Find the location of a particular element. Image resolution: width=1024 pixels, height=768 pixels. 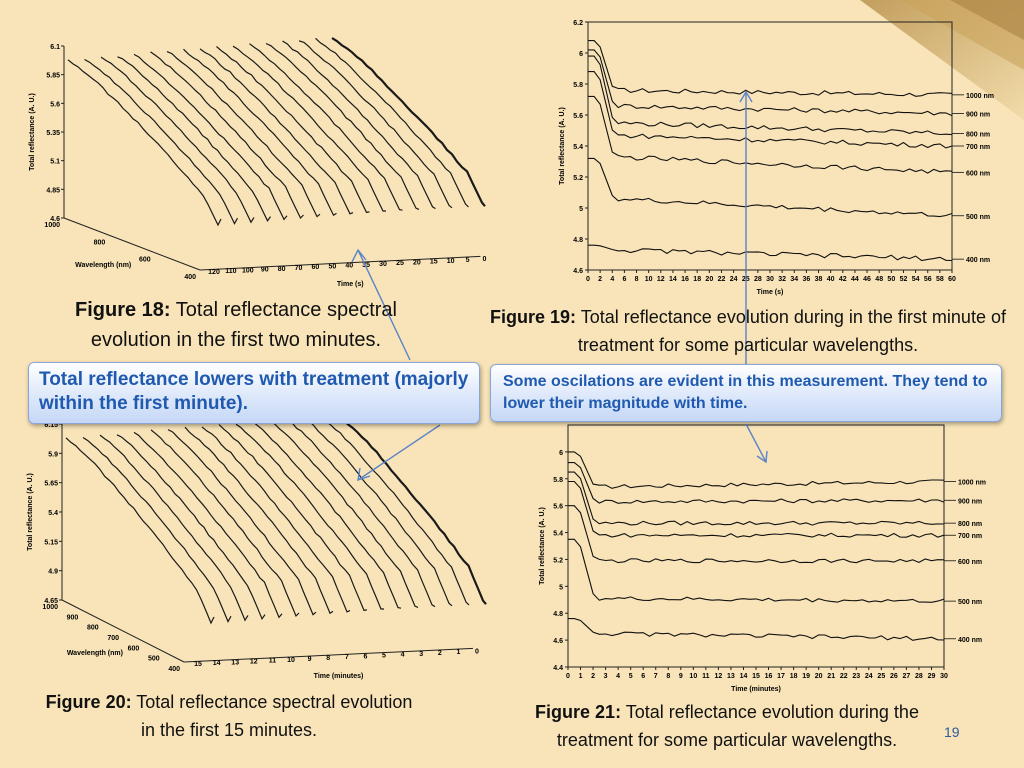

time-tick-label: 15 is located at coordinates (198, 664).